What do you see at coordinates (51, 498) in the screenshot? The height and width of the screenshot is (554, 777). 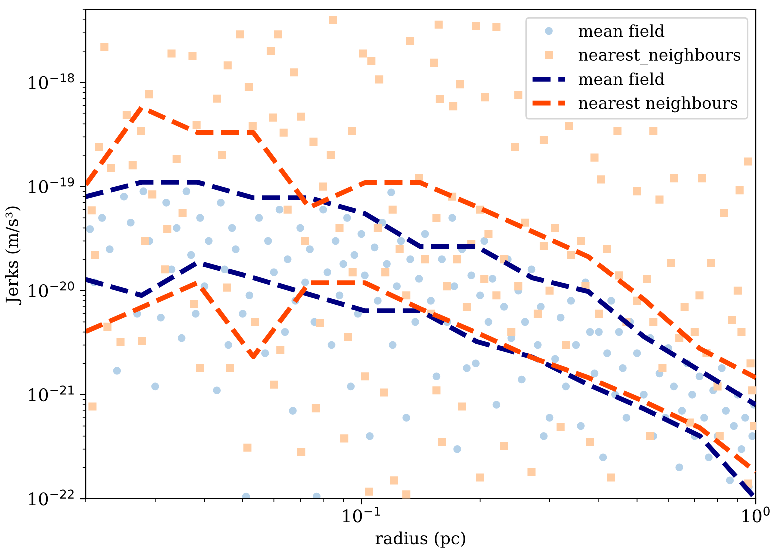 I see `y-tick-label: 10$^{−22}$` at bounding box center [51, 498].